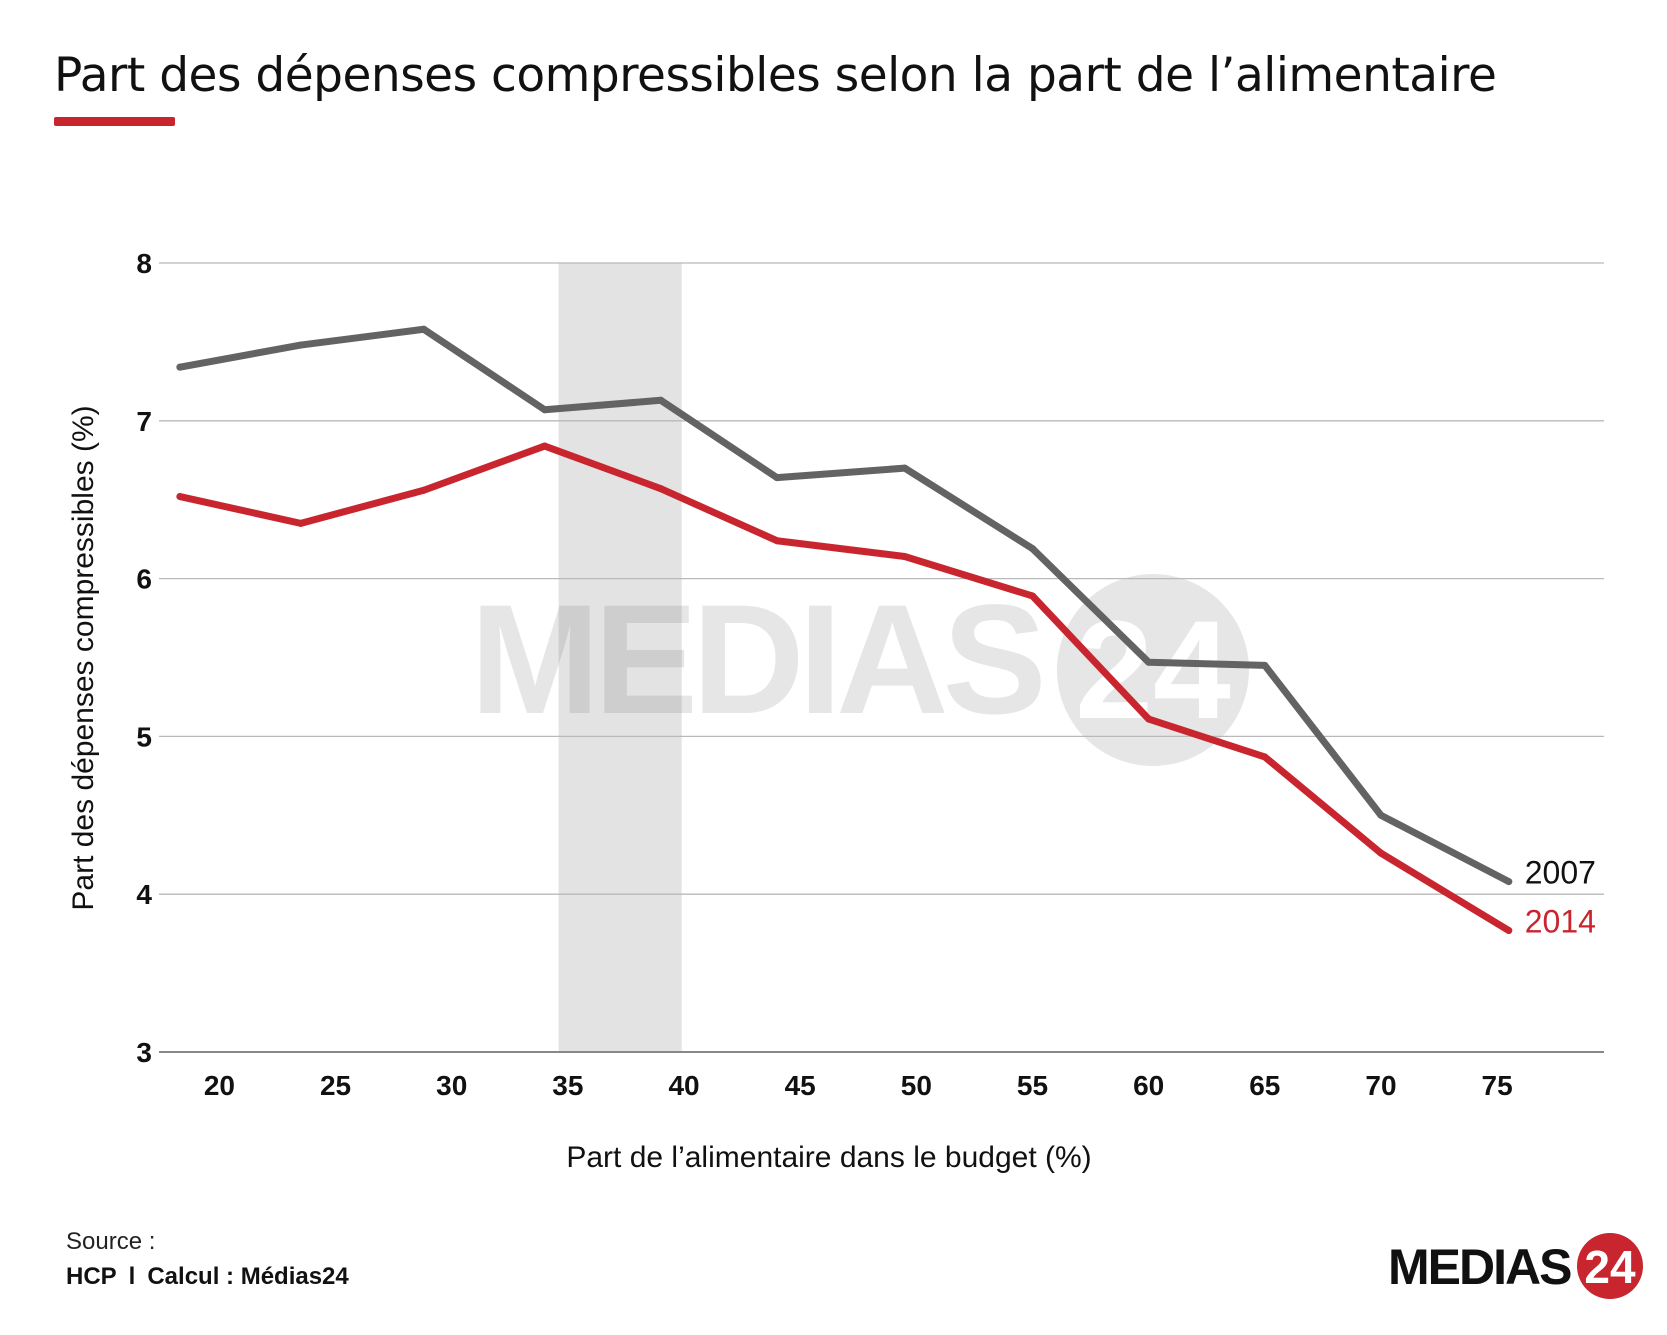  Describe the element at coordinates (111, 1241) in the screenshot. I see `source-label: Source :` at that location.